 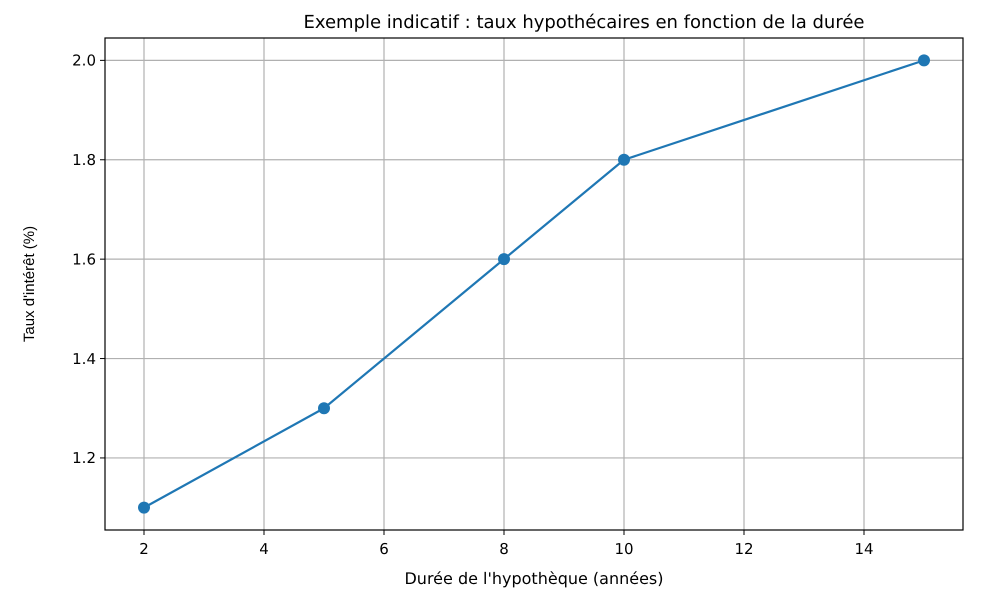 I want to click on x-tick-label: 8, so click(x=504, y=549).